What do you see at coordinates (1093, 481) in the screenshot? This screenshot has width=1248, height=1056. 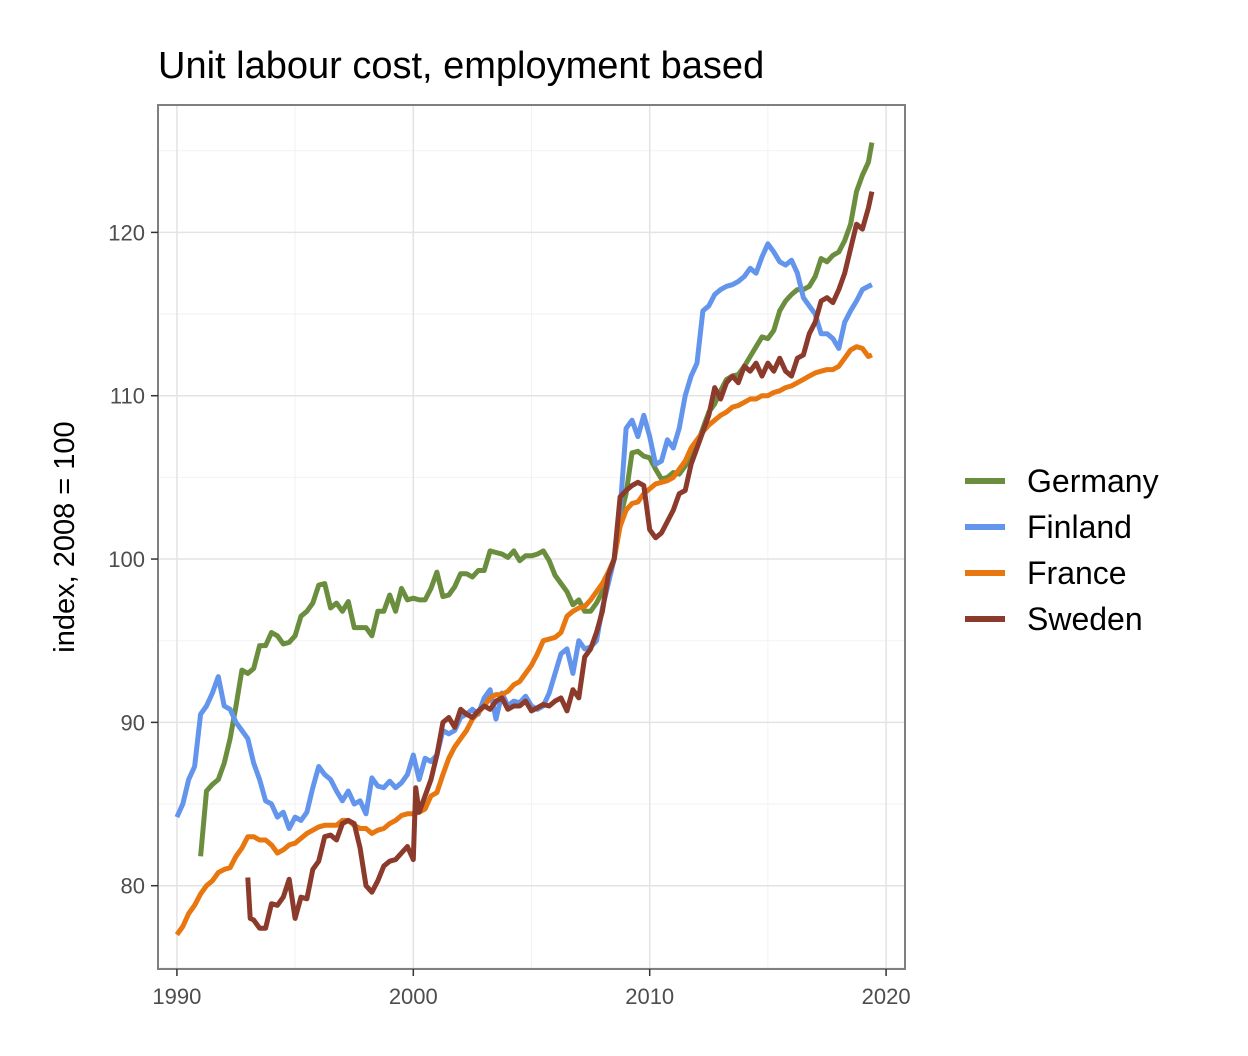 I see `legend-label-germany: Germany` at bounding box center [1093, 481].